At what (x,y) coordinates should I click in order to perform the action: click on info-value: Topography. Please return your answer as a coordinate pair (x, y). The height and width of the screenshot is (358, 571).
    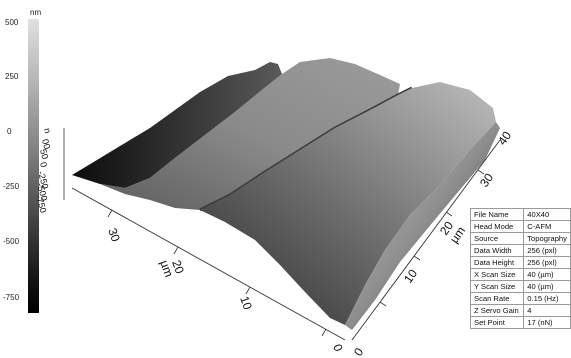
    Looking at the image, I should click on (547, 238).